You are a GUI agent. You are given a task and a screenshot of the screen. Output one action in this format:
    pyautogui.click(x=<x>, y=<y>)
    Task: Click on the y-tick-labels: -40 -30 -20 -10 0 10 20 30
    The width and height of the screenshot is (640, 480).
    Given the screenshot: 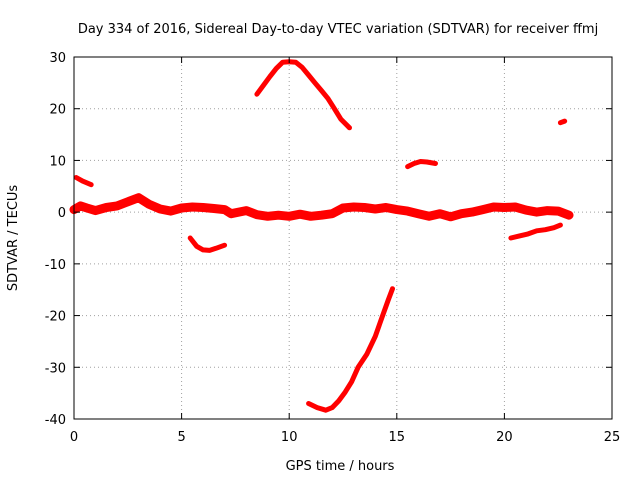 What is the action you would take?
    pyautogui.click(x=55, y=239)
    